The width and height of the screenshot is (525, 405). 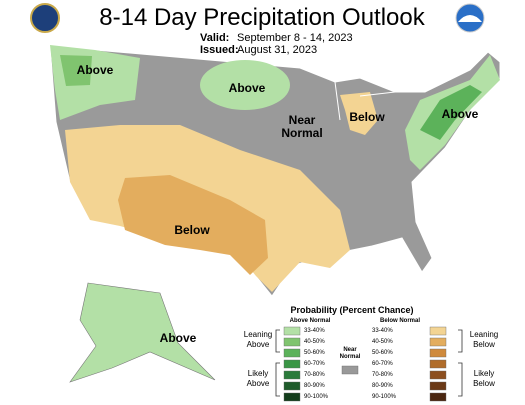 What do you see at coordinates (277, 50) in the screenshot?
I see `issued-date: August 31, 2023` at bounding box center [277, 50].